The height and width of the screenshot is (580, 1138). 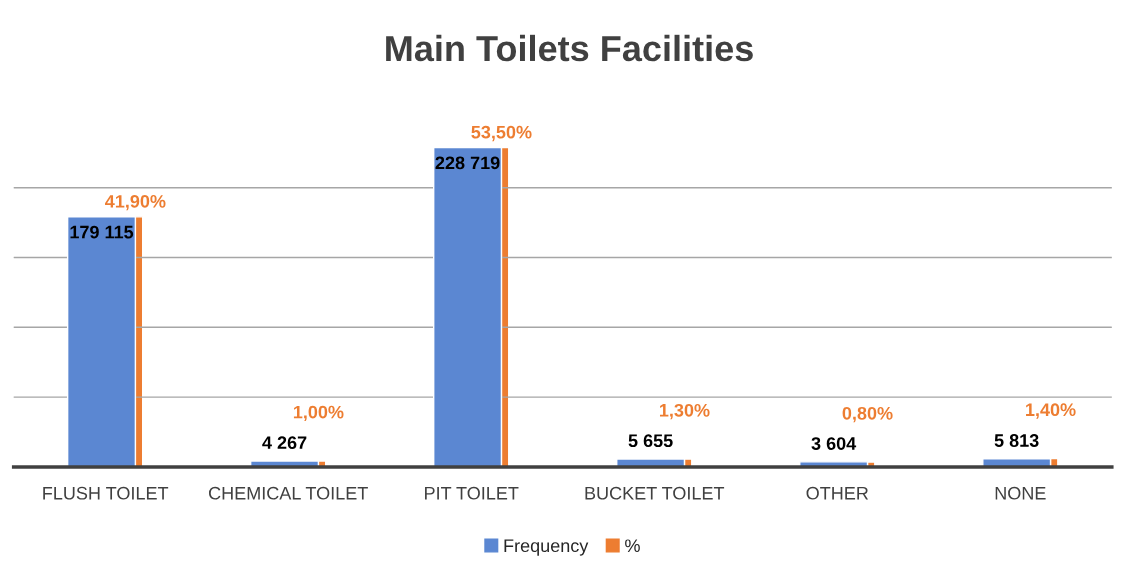 What do you see at coordinates (569, 48) in the screenshot?
I see `chart-title: Main Toilets Facilities` at bounding box center [569, 48].